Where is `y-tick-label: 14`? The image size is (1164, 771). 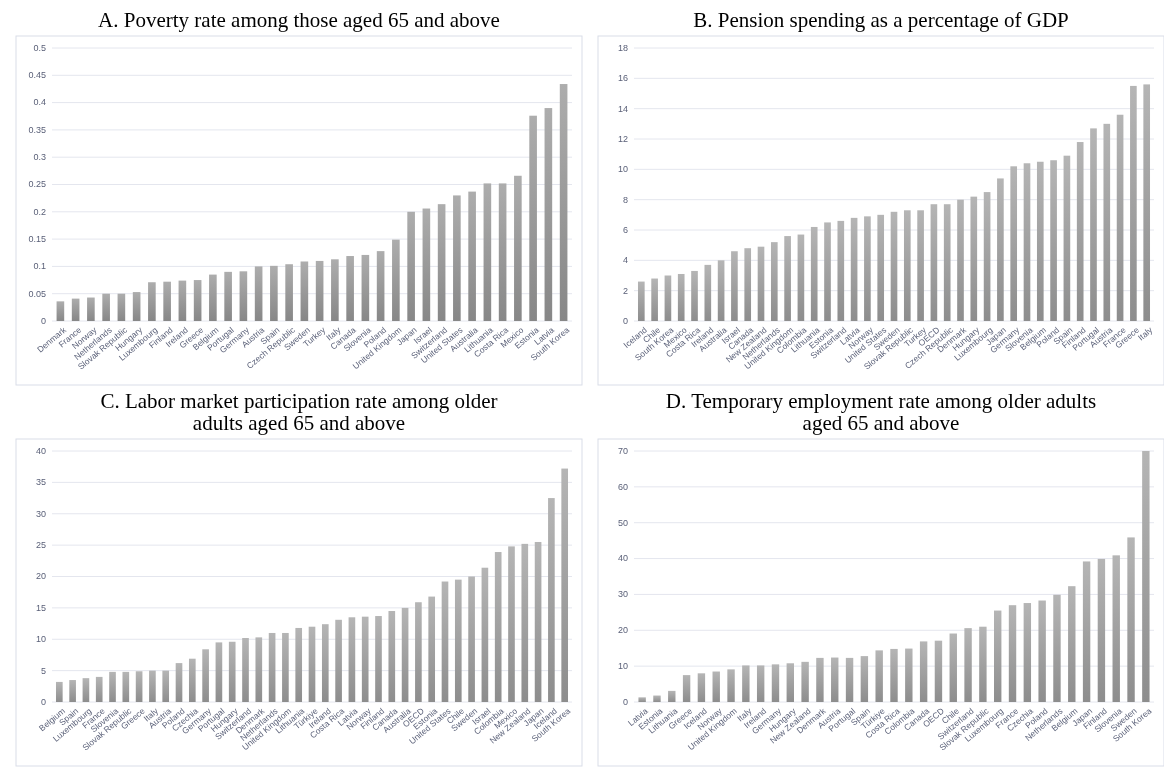
y-tick-label: 14 is located at coordinates (622, 108).